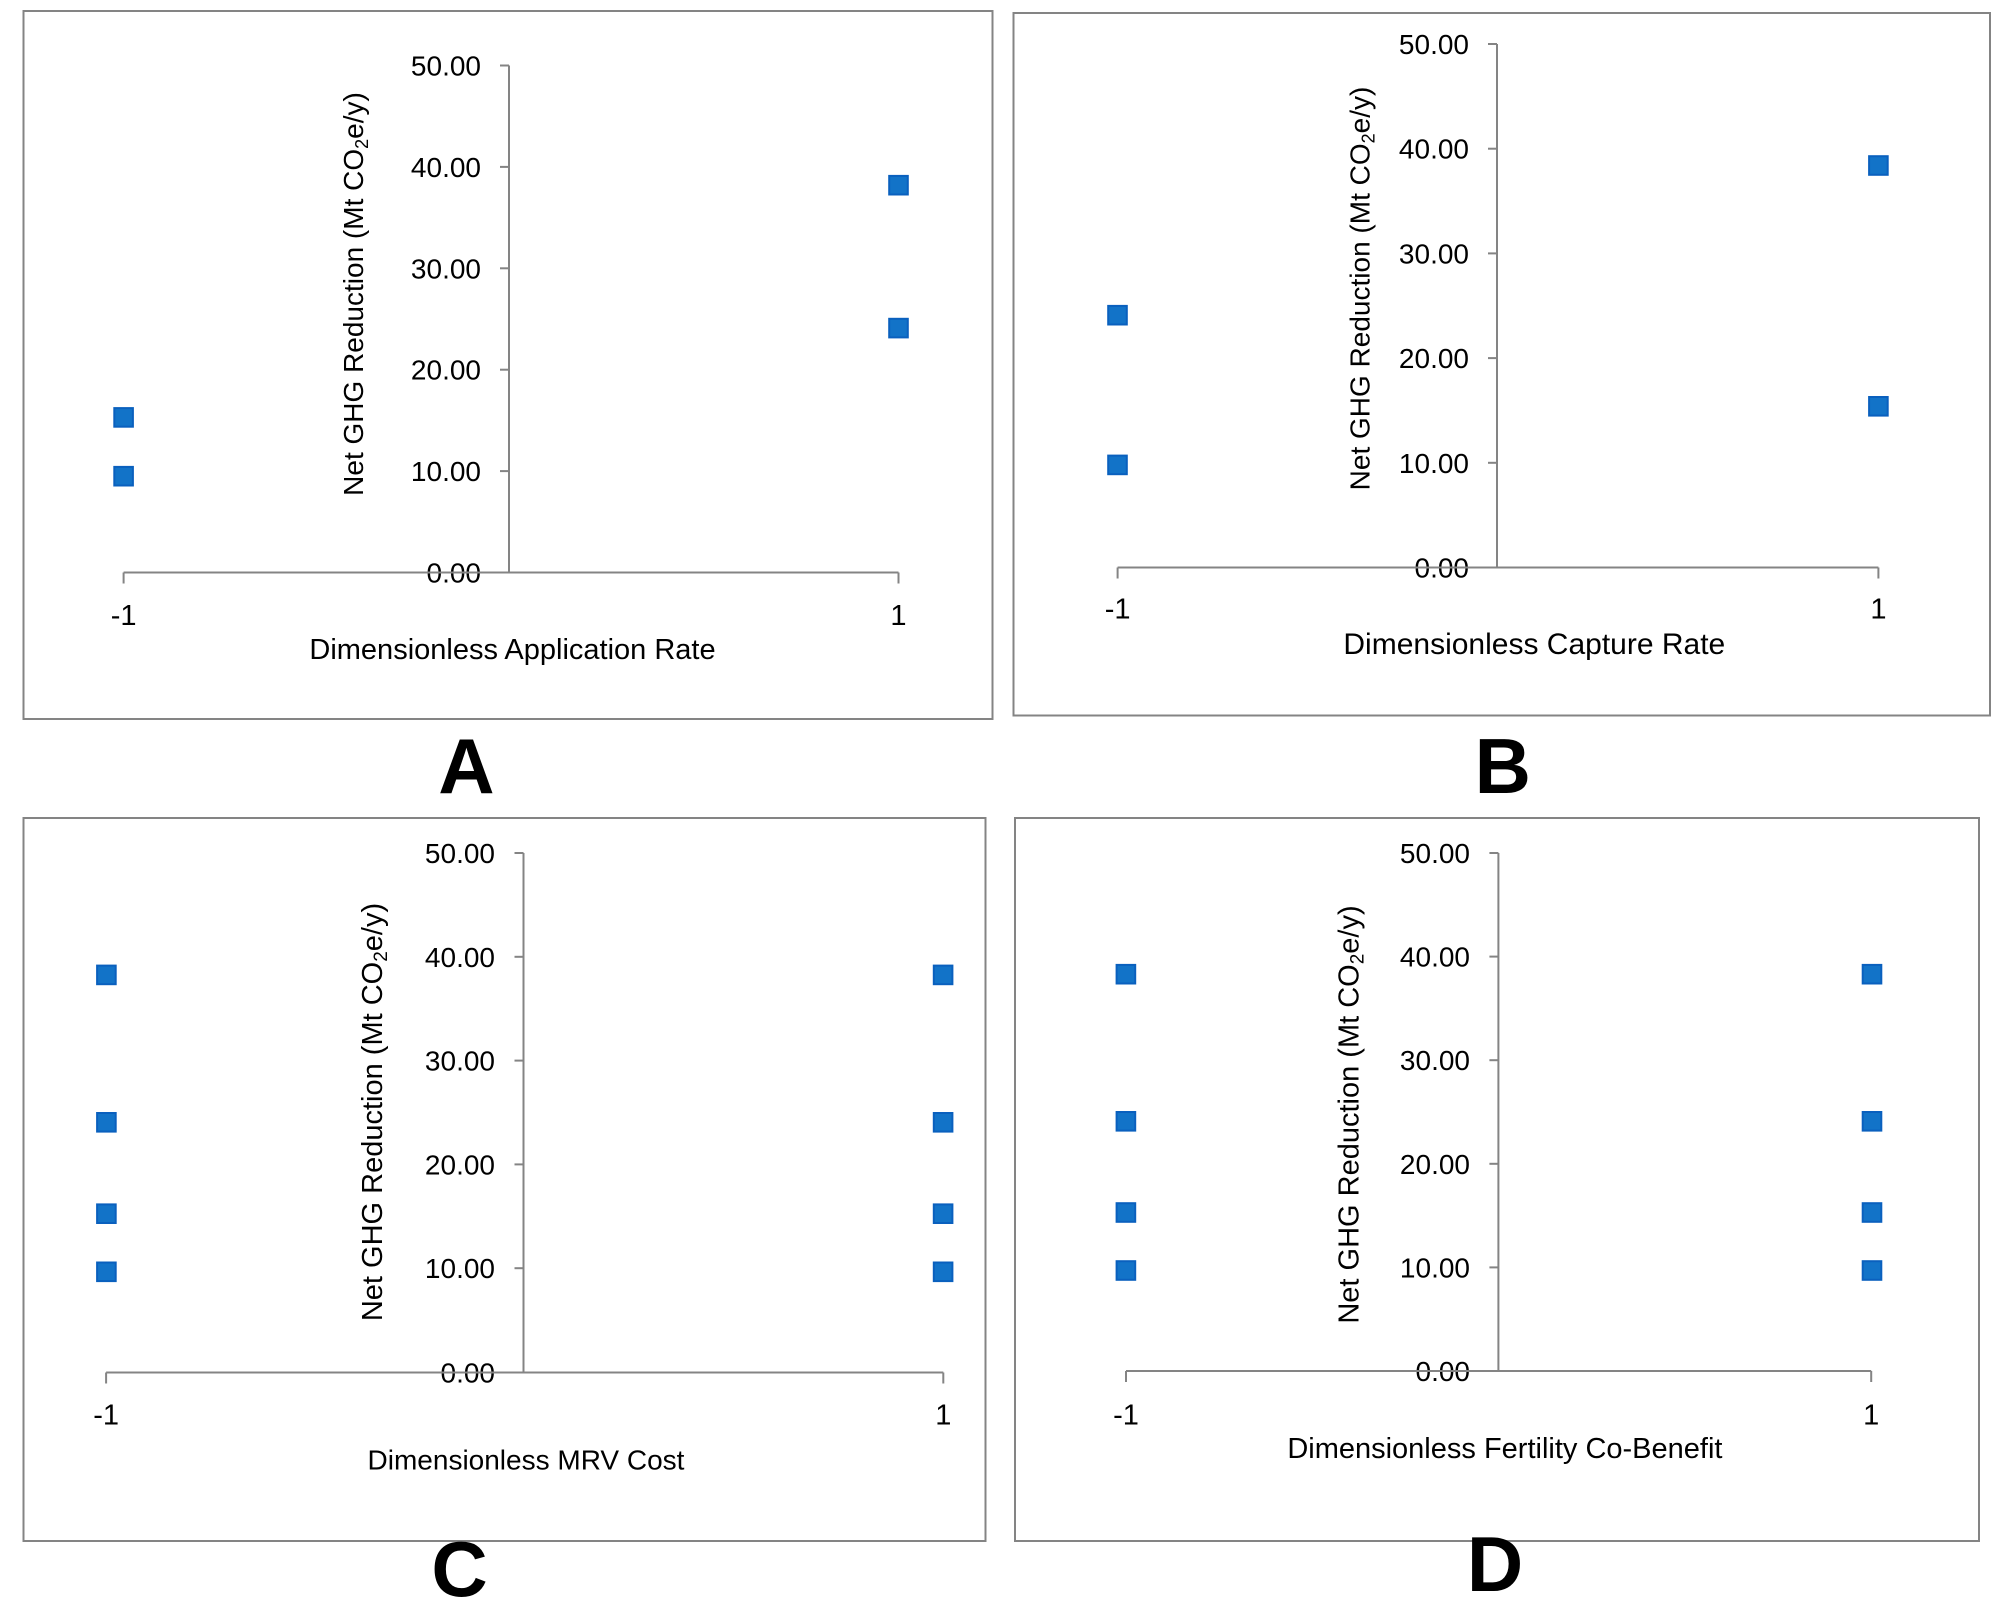 This screenshot has width=2000, height=1614. What do you see at coordinates (466, 766) in the screenshot?
I see `svg-text: A` at bounding box center [466, 766].